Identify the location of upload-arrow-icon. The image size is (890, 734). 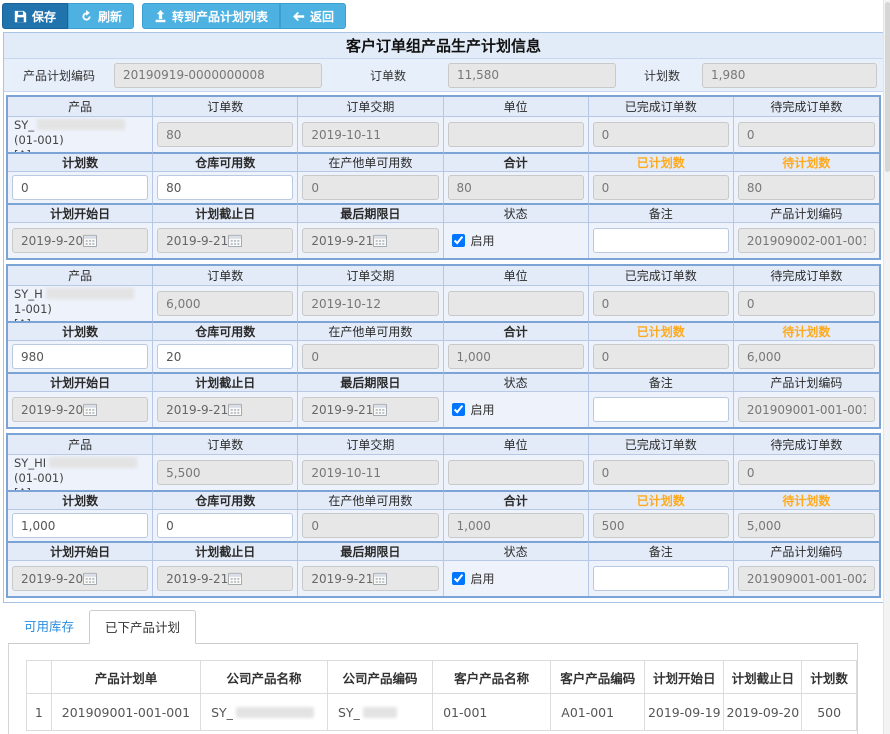
(160, 16).